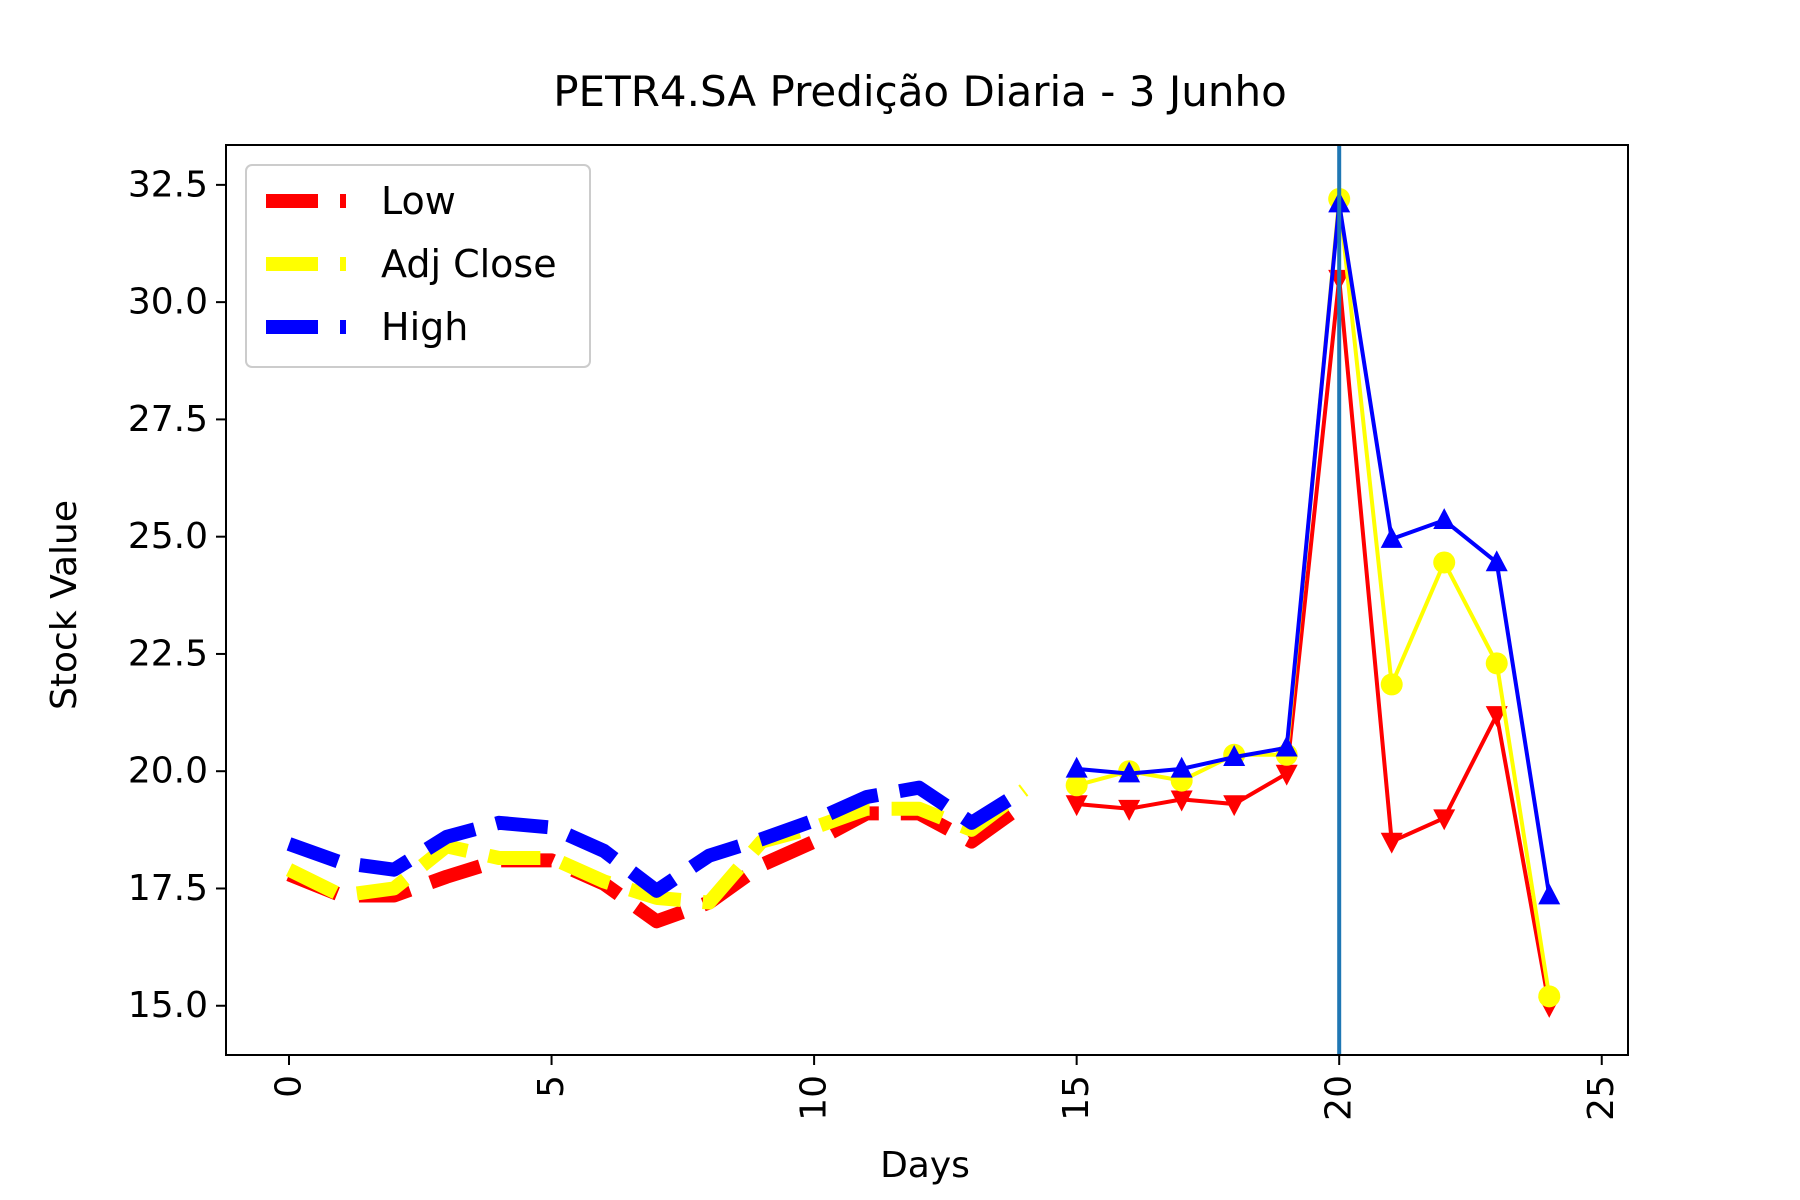 This screenshot has width=1800, height=1200. I want to click on x-tick-label: 20, so click(1339, 1098).